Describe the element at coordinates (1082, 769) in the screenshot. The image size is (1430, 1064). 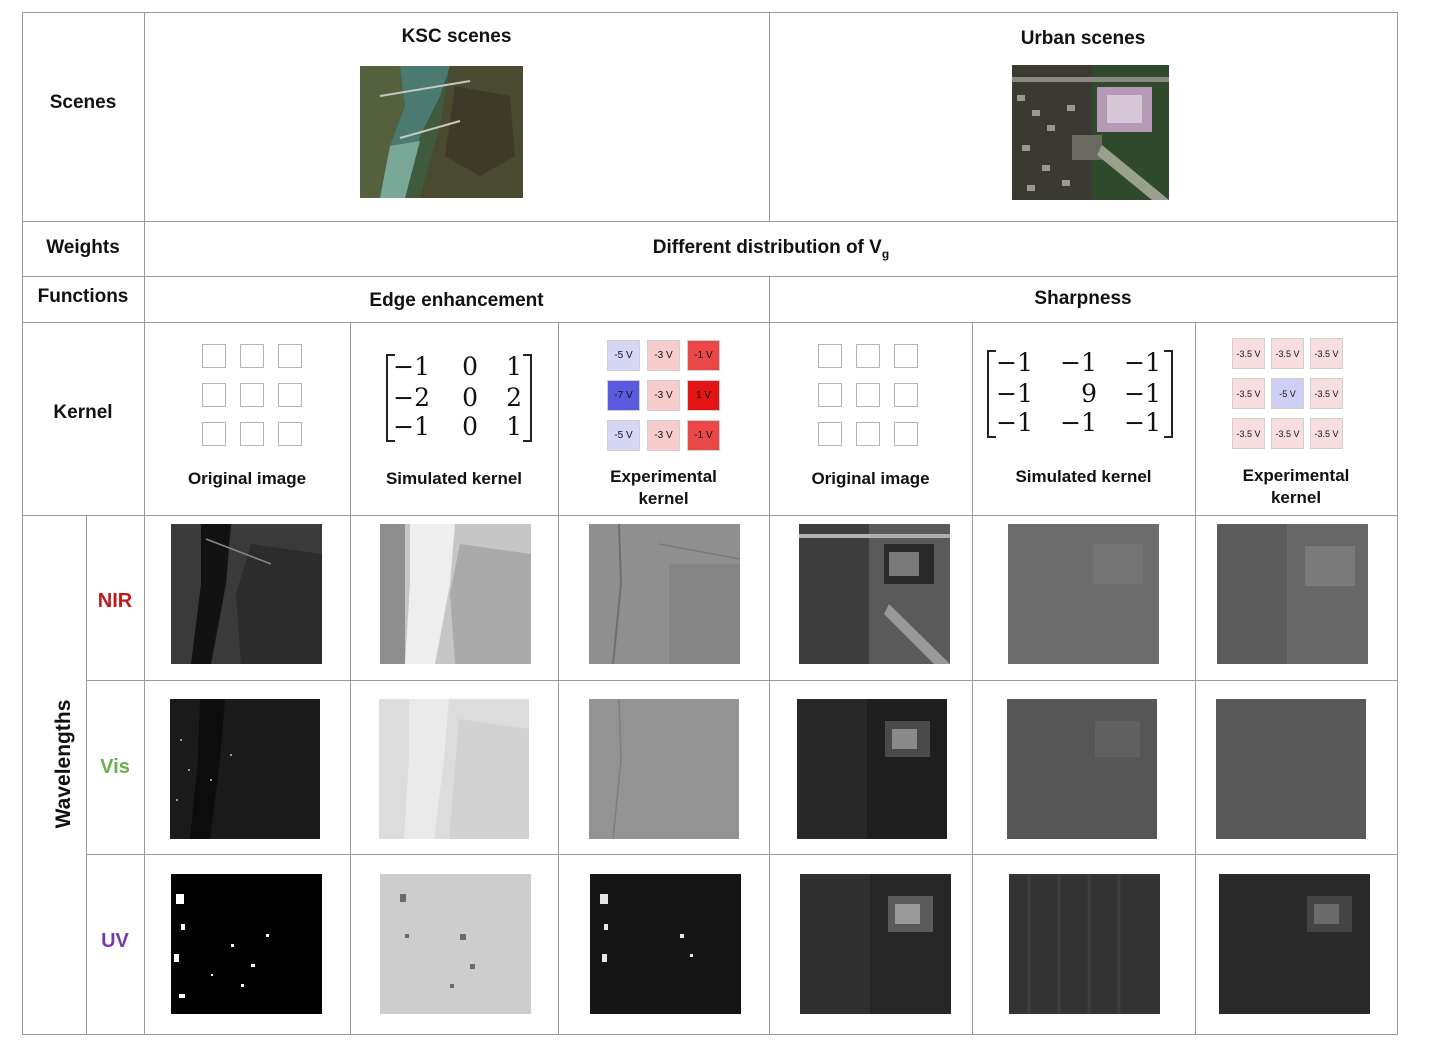
I see `result-image-vis-sharp-simulated` at that location.